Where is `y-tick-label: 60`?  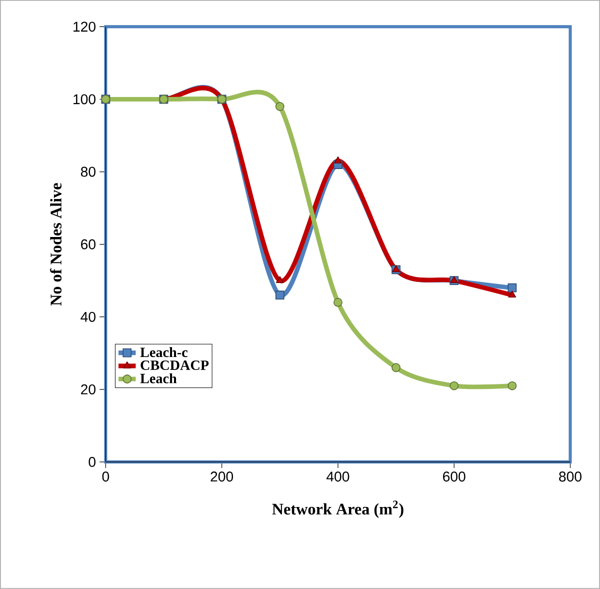 y-tick-label: 60 is located at coordinates (88, 244).